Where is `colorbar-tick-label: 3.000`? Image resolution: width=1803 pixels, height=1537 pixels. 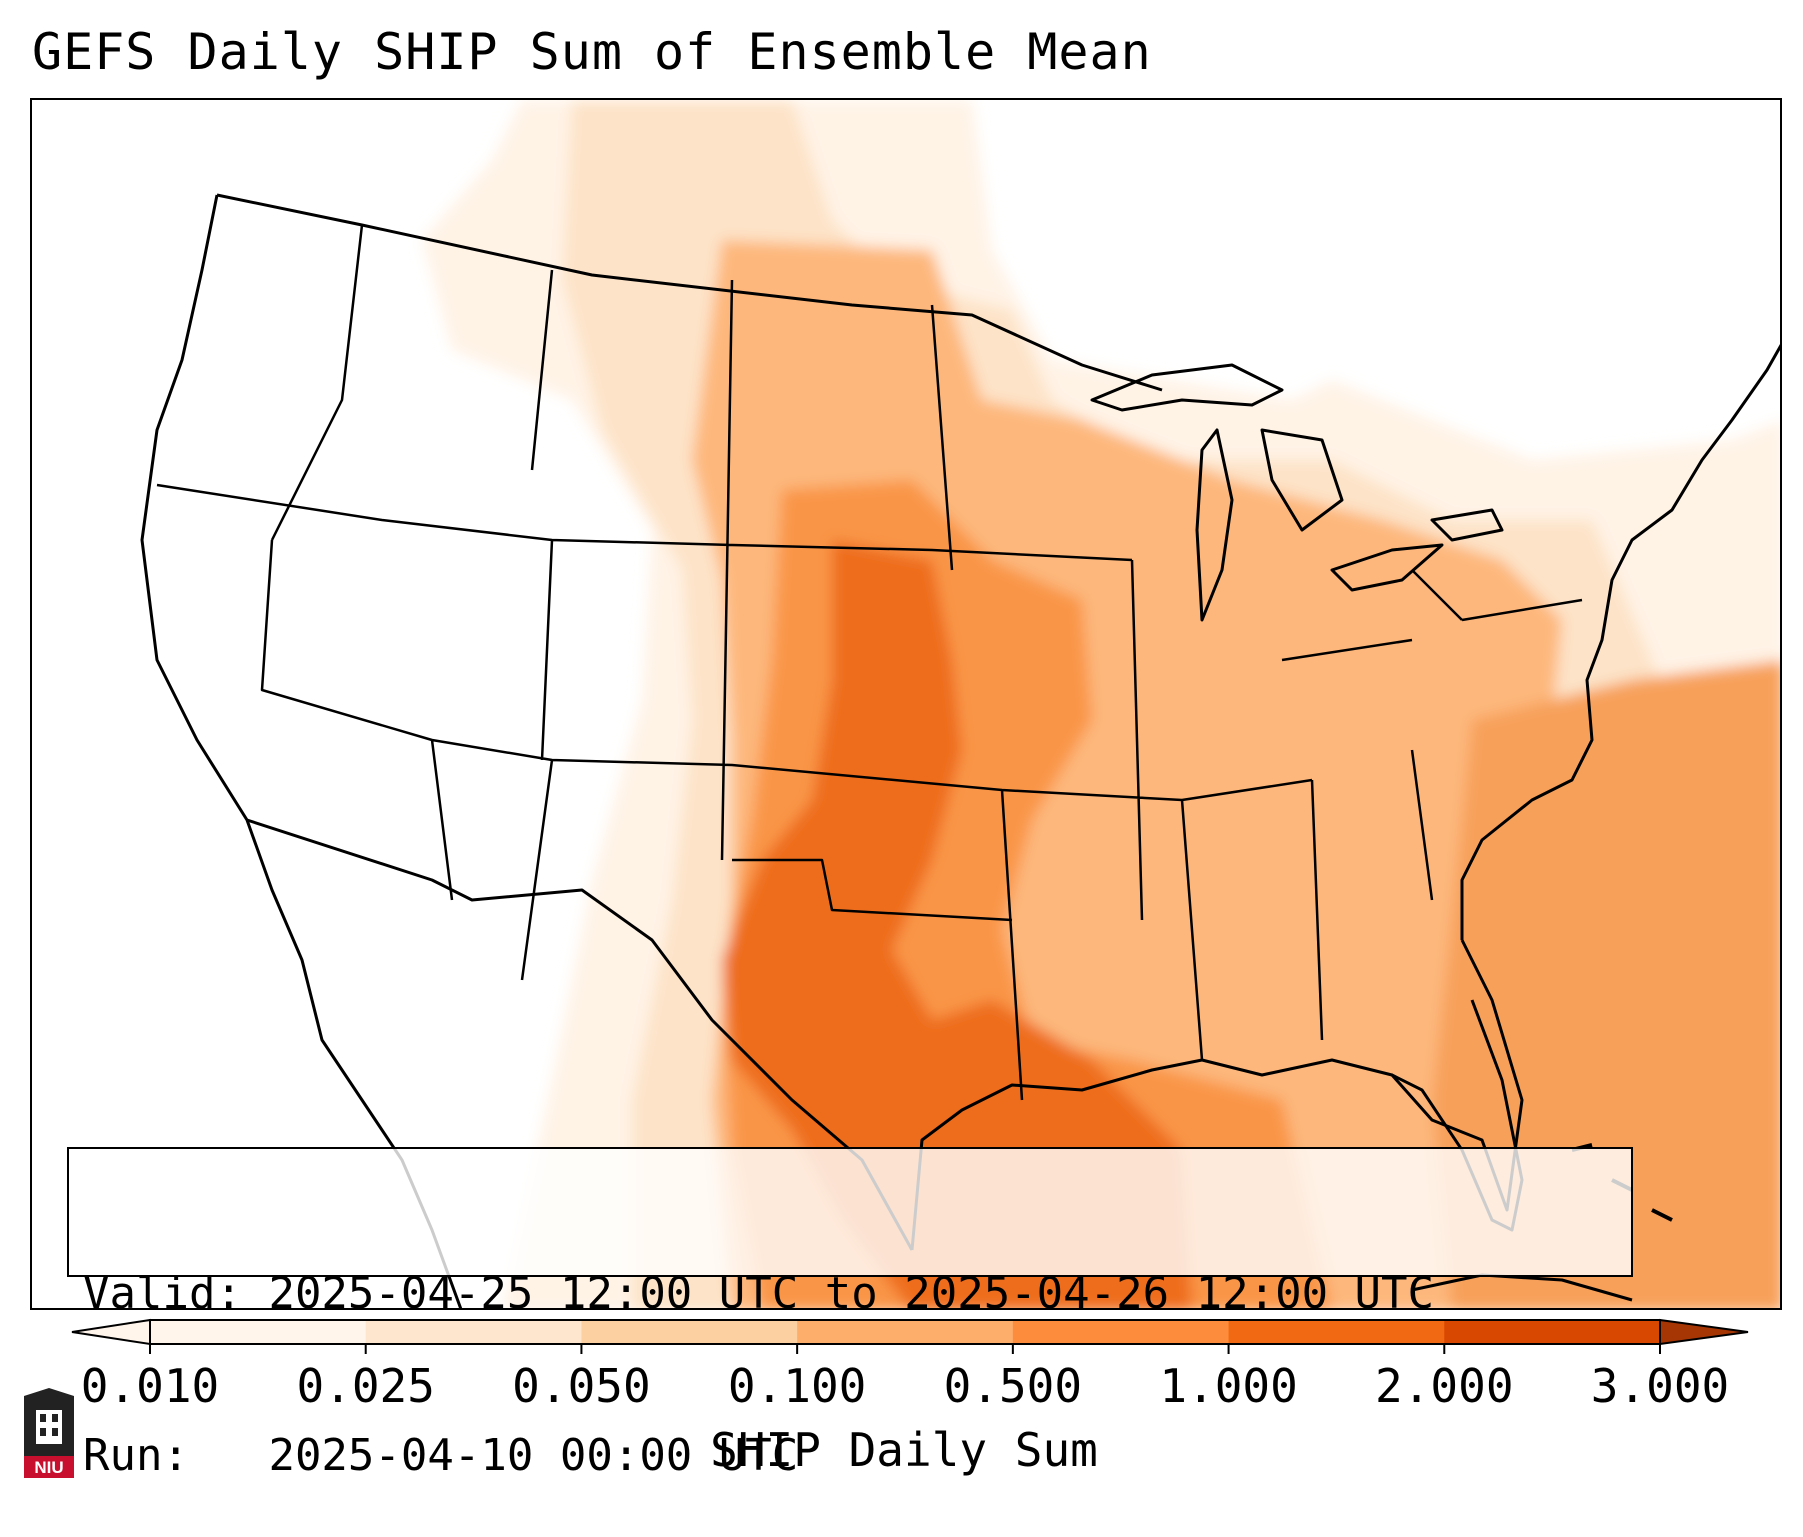 colorbar-tick-label: 3.000 is located at coordinates (1660, 1386).